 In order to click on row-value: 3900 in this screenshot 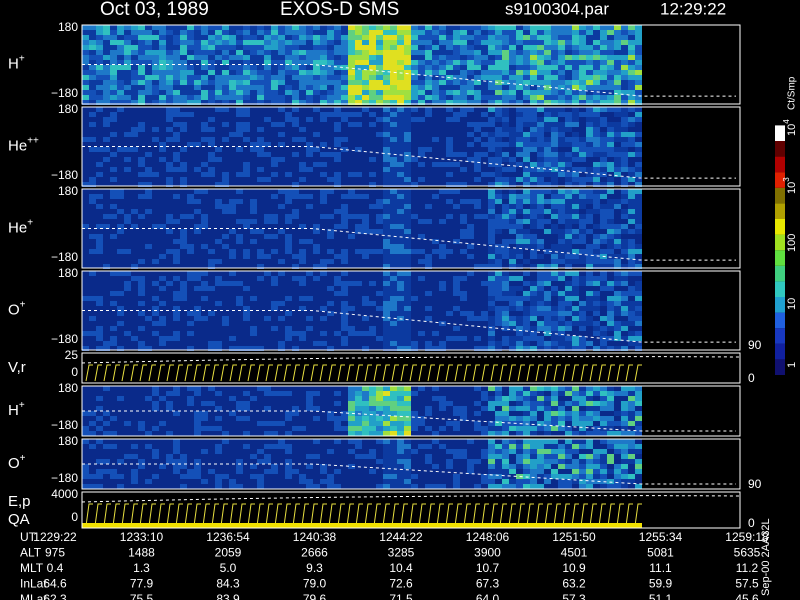, I will do `click(487, 553)`.